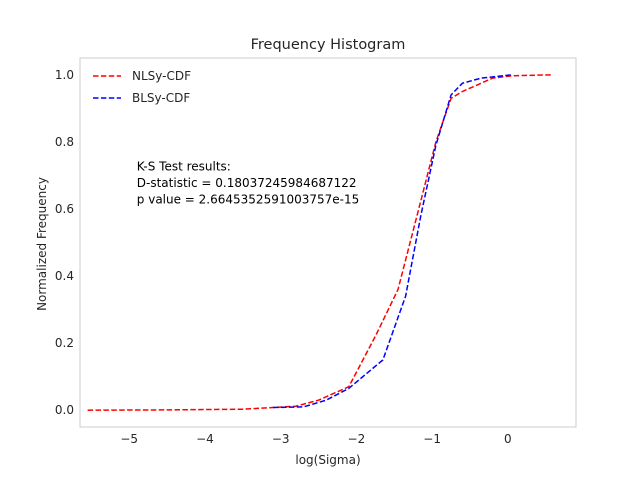 The image size is (640, 480). Describe the element at coordinates (64, 142) in the screenshot. I see `y-tick-label: 0.8` at that location.